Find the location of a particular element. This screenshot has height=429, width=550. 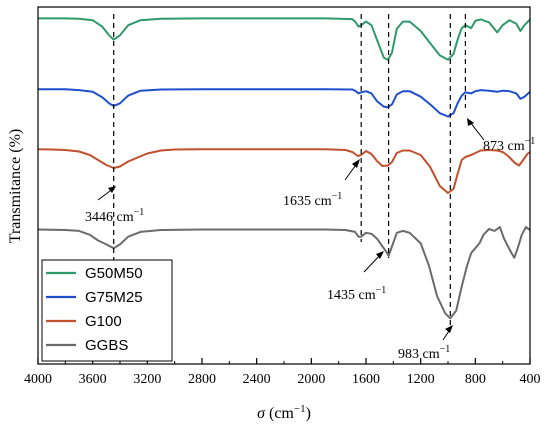

x-tick-label-2400: 2400 is located at coordinates (257, 379).